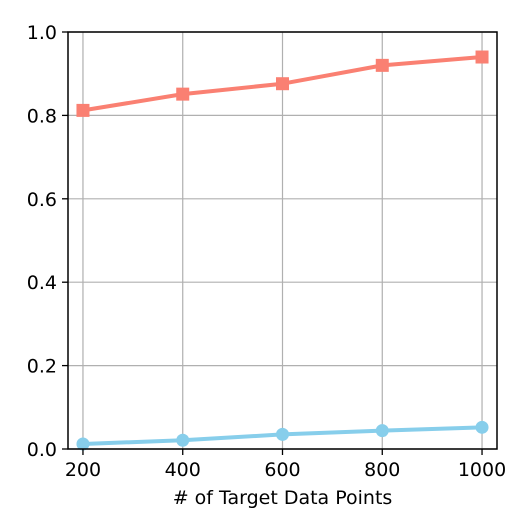 Image resolution: width=532 pixels, height=532 pixels. I want to click on y-tick-label: 1.0, so click(42, 33).